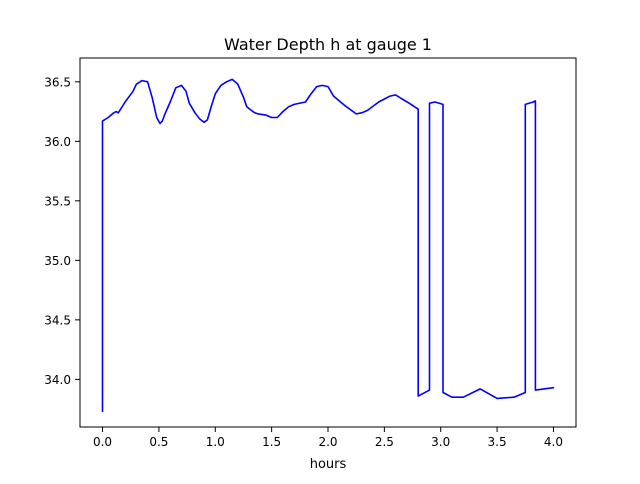 The image size is (640, 484). What do you see at coordinates (328, 44) in the screenshot?
I see `chart-title: Water Depth h at gauge 1` at bounding box center [328, 44].